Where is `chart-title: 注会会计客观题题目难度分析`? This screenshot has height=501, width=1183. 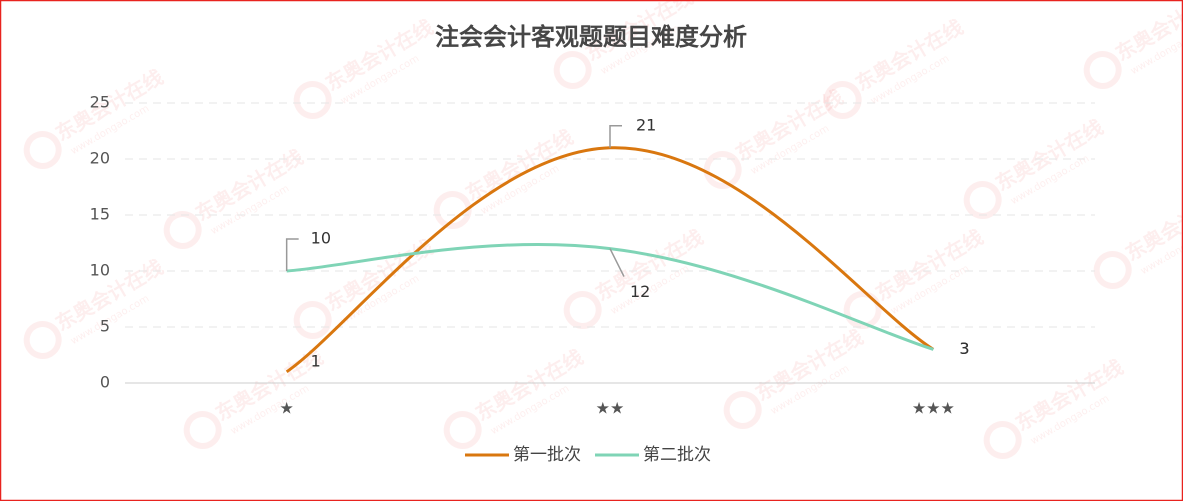
chart-title: 注会会计客观题题目难度分析 is located at coordinates (591, 37).